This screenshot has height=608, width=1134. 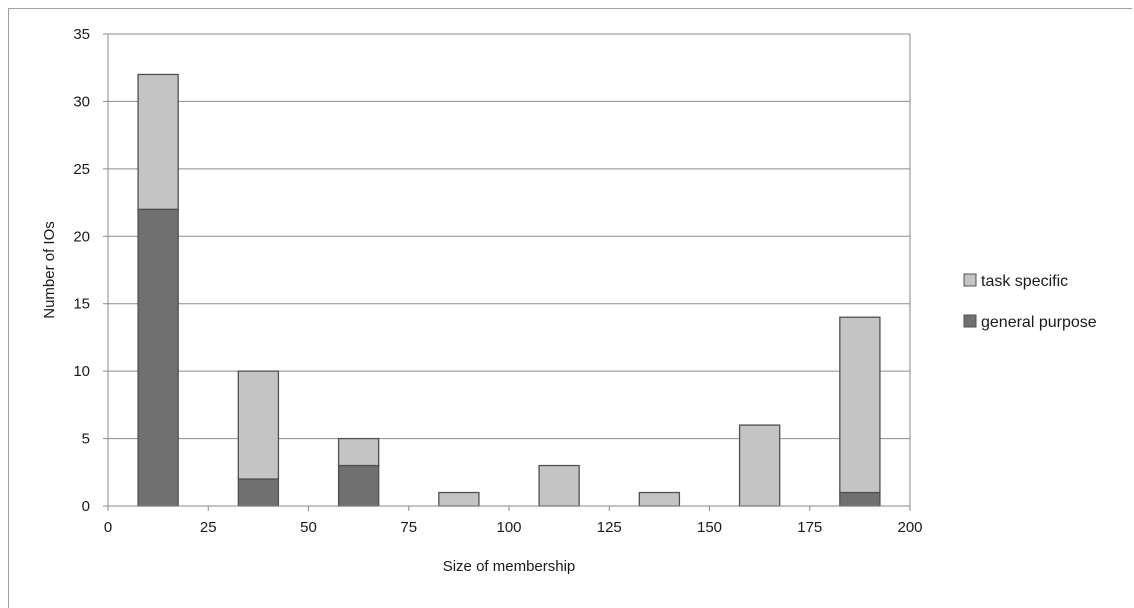 What do you see at coordinates (909, 527) in the screenshot?
I see `x-tick-label: 200` at bounding box center [909, 527].